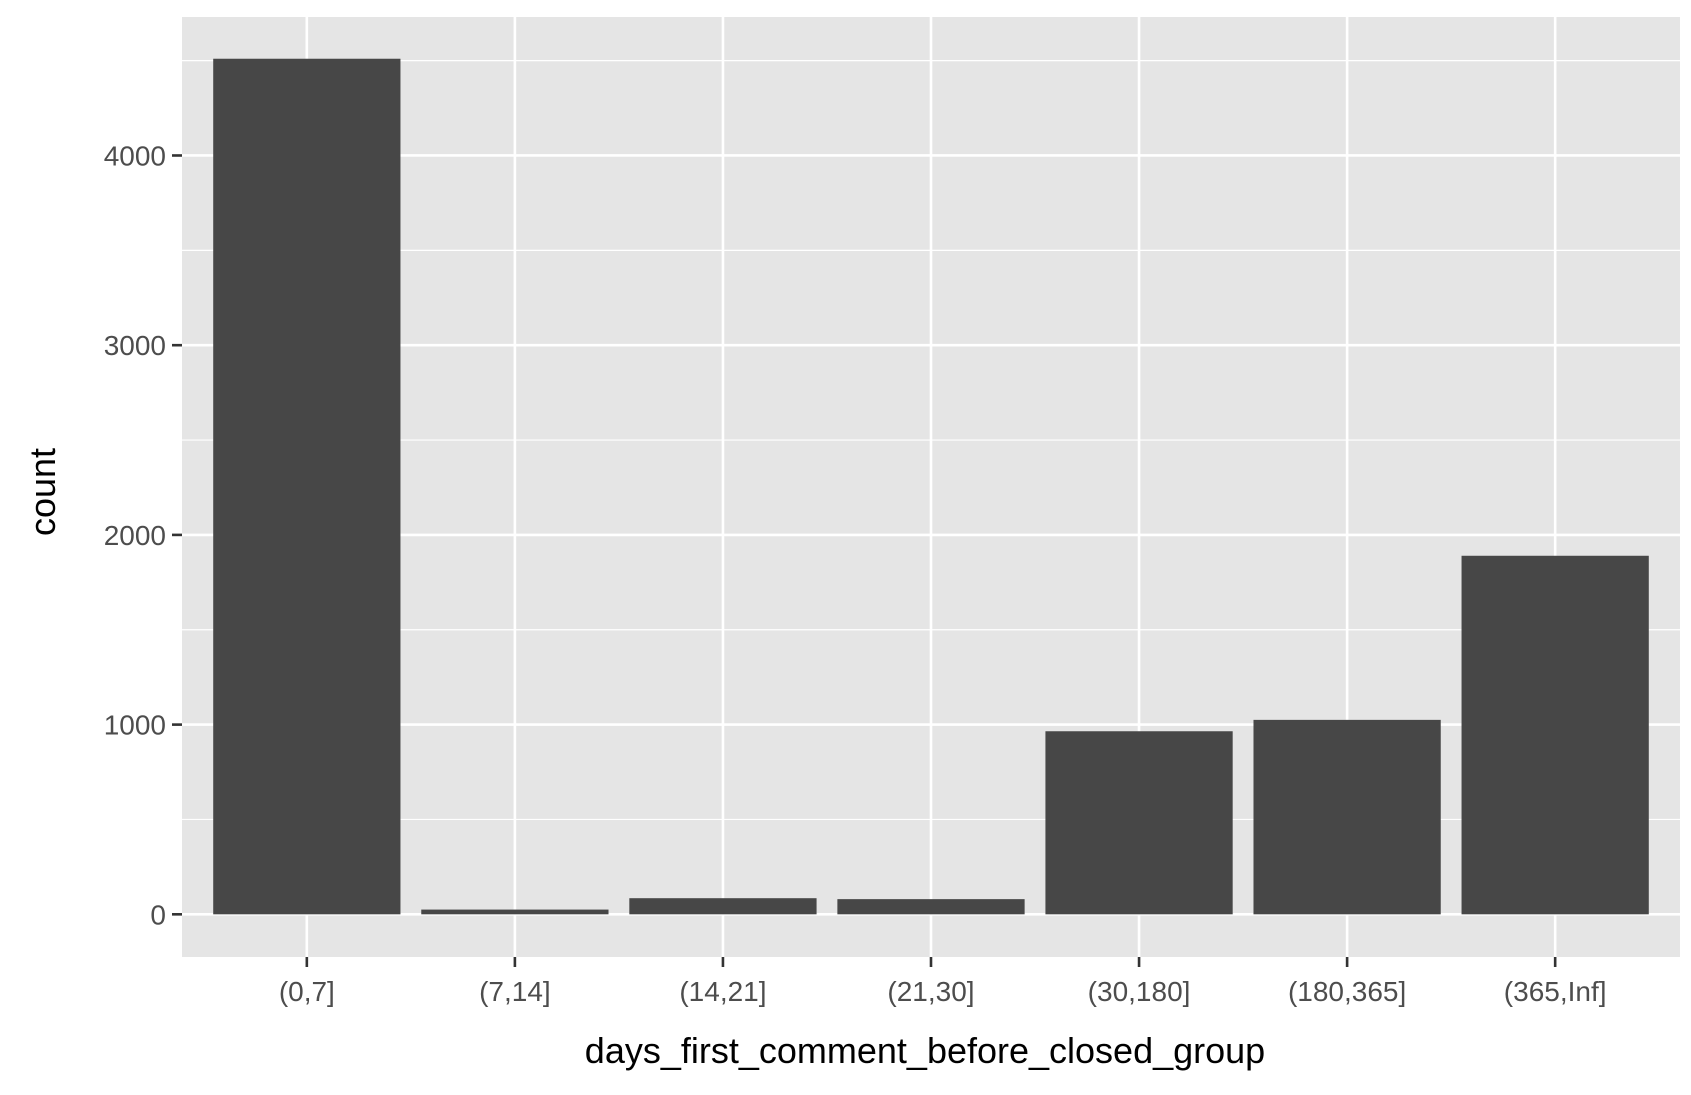  What do you see at coordinates (1139, 991) in the screenshot?
I see `x-tick-label: (30,180]` at bounding box center [1139, 991].